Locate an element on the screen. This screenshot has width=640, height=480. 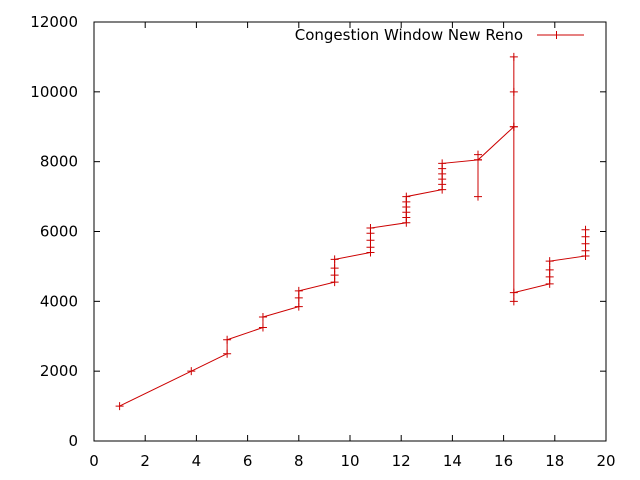
x-tick-label: 0 is located at coordinates (94, 461).